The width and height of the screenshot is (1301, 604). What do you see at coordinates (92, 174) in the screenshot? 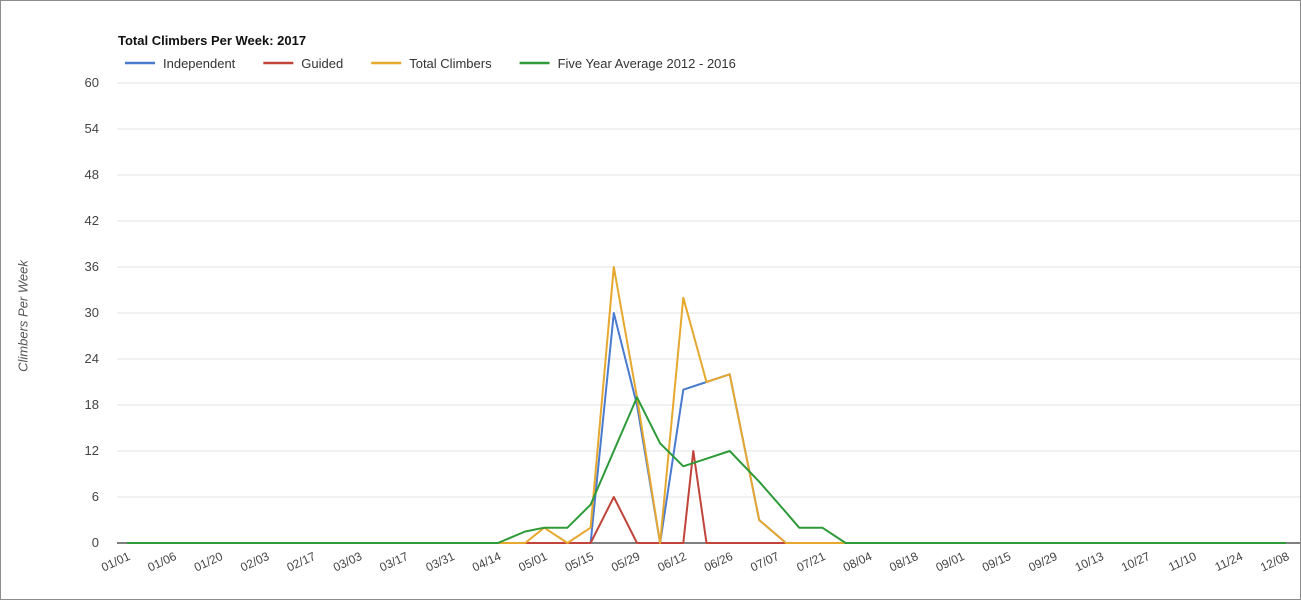
I see `y-tick-label: 48` at bounding box center [92, 174].